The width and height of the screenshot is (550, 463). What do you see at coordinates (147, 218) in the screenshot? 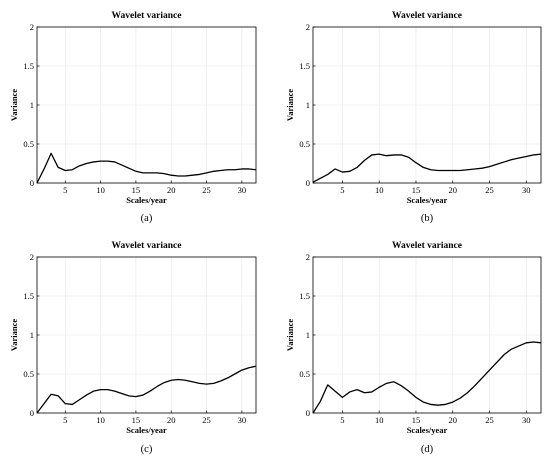
I see `panel-caption: (a)` at bounding box center [147, 218].